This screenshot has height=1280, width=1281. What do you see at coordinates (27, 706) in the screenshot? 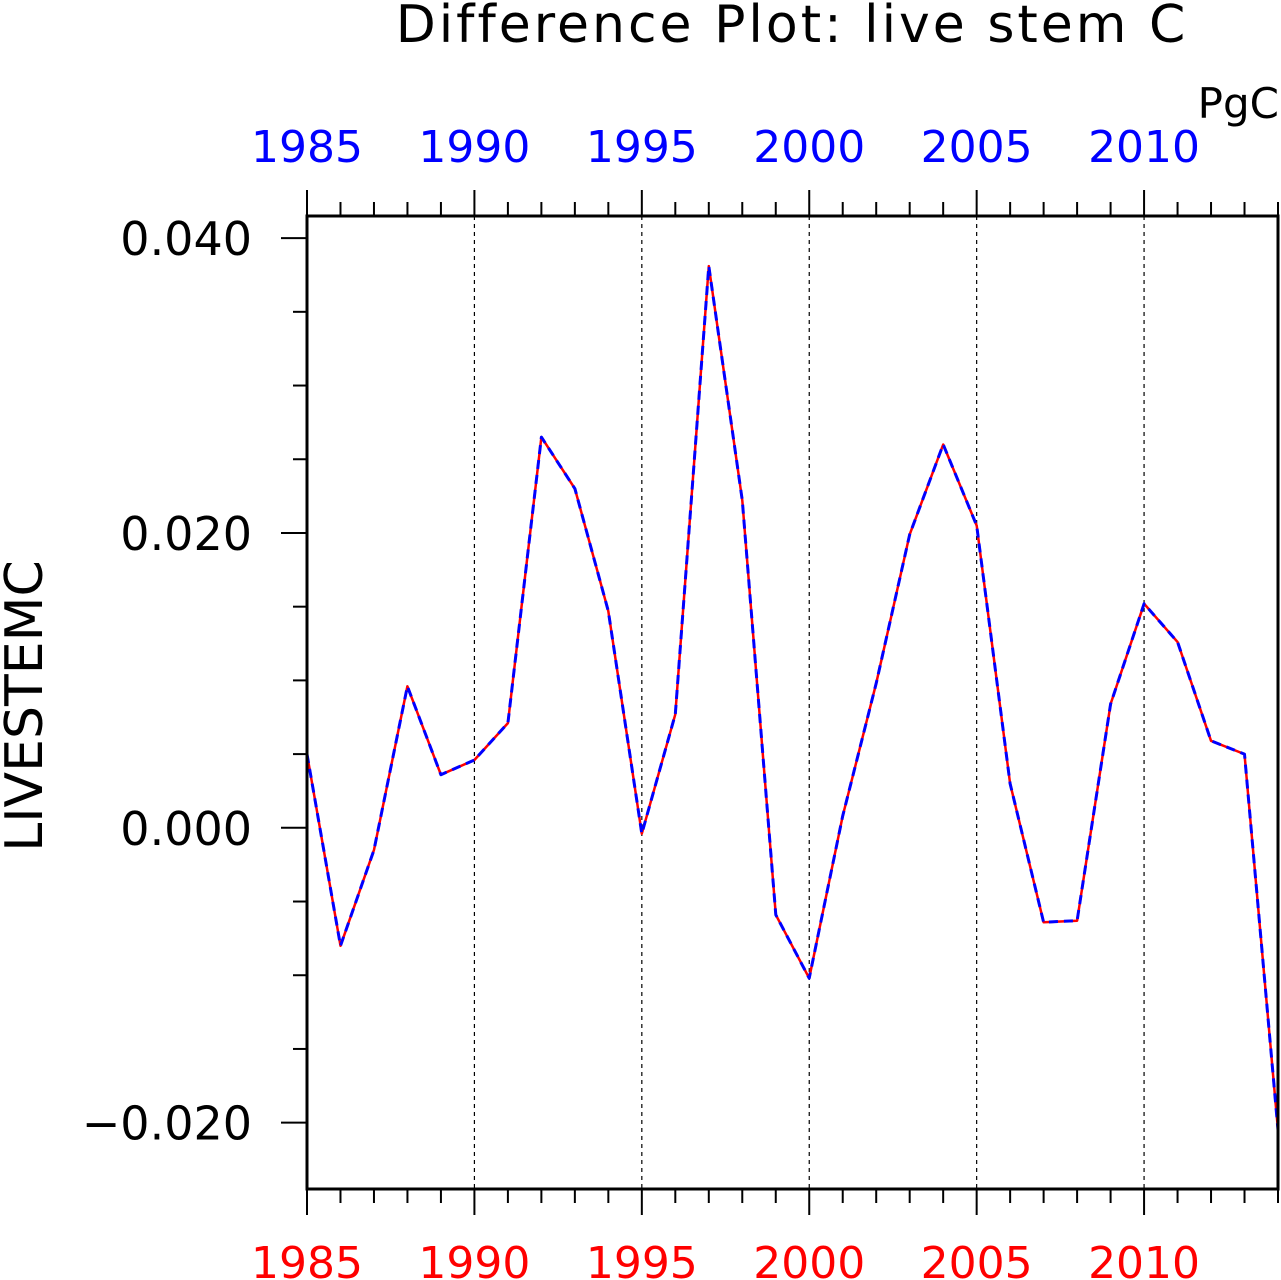
I see `y-axis-label: LIVESTEMC` at bounding box center [27, 706].